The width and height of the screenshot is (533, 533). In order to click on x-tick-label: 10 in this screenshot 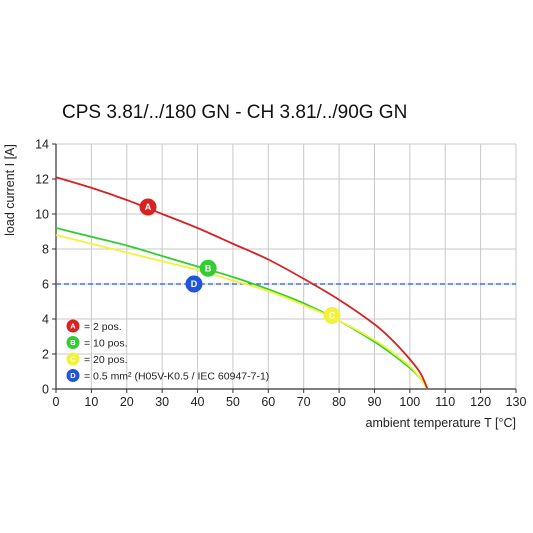, I will do `click(91, 402)`.